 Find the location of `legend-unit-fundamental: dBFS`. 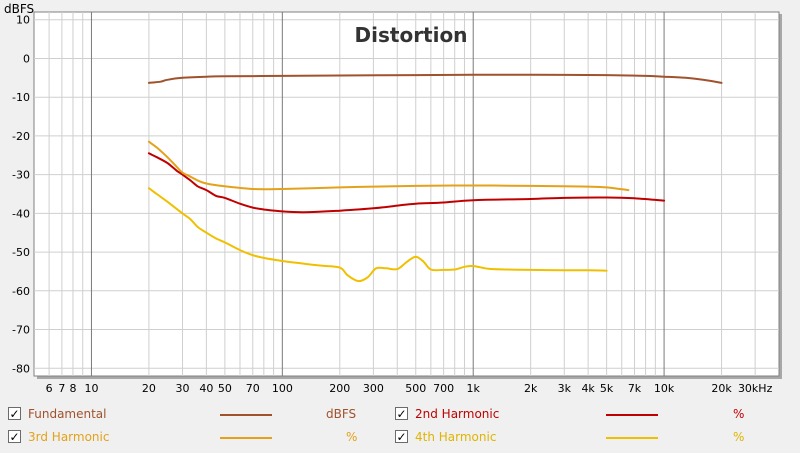

legend-unit-fundamental: dBFS is located at coordinates (341, 414).